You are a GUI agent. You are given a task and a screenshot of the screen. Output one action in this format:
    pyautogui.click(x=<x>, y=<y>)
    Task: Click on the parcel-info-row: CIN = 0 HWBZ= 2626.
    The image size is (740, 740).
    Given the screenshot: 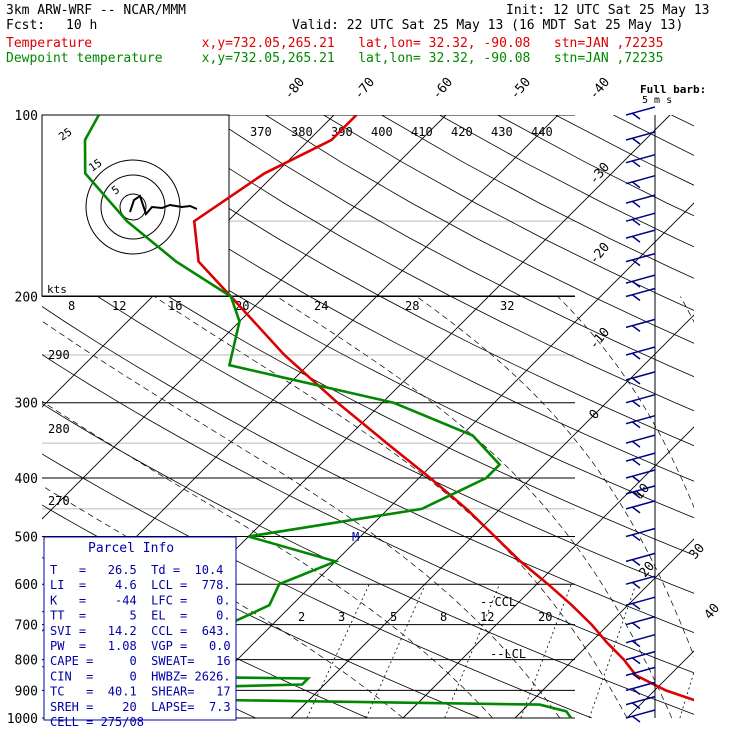 What is the action you would take?
    pyautogui.click(x=140, y=676)
    